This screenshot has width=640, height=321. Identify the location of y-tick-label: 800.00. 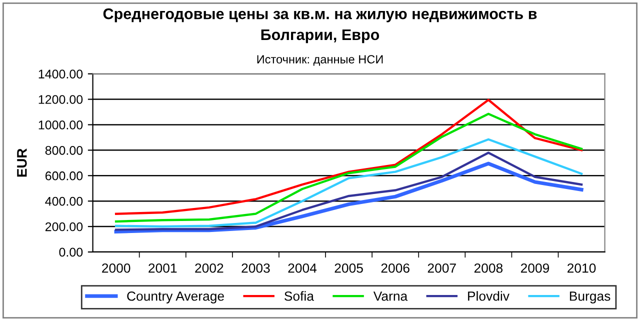
(64, 150).